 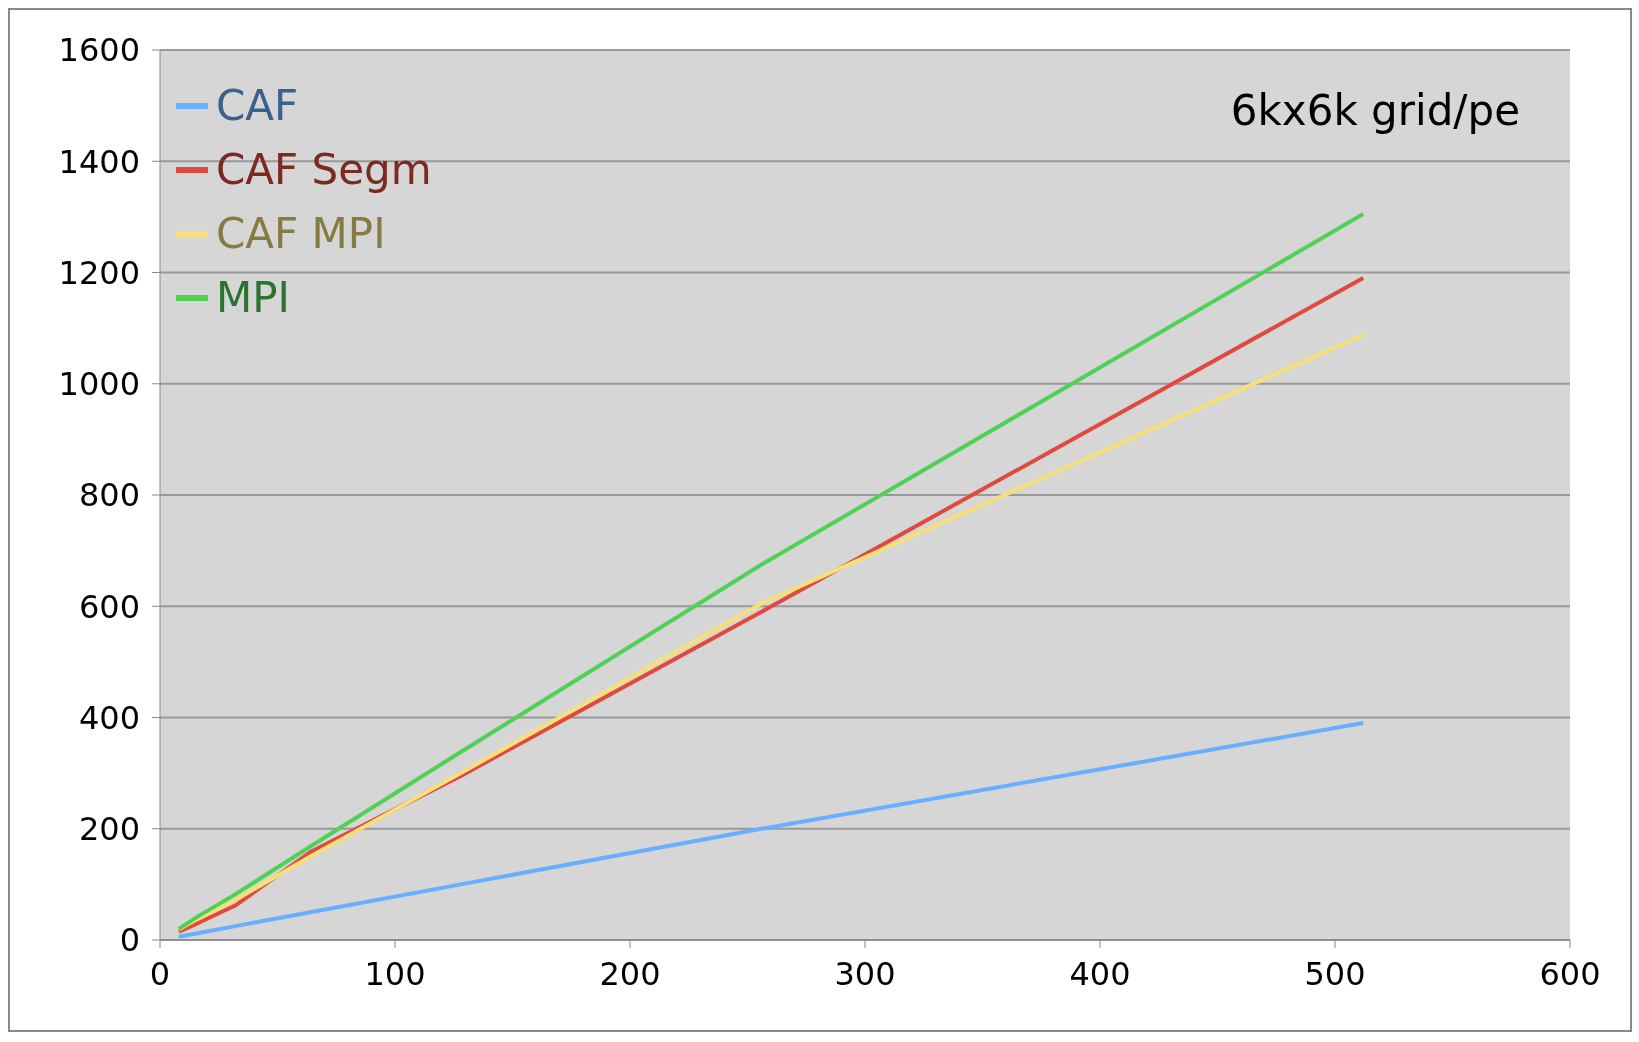 What do you see at coordinates (129, 940) in the screenshot?
I see `y-tick-label: 0` at bounding box center [129, 940].